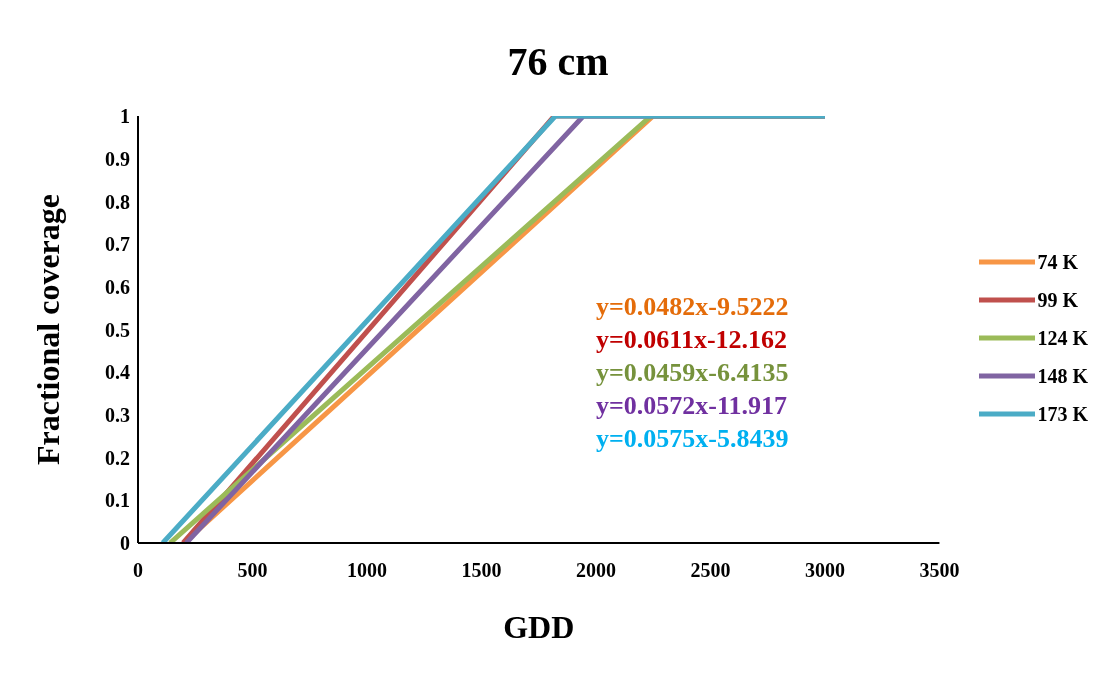 Image resolution: width=1119 pixels, height=687 pixels. I want to click on x-tick-label: 3500, so click(939, 570).